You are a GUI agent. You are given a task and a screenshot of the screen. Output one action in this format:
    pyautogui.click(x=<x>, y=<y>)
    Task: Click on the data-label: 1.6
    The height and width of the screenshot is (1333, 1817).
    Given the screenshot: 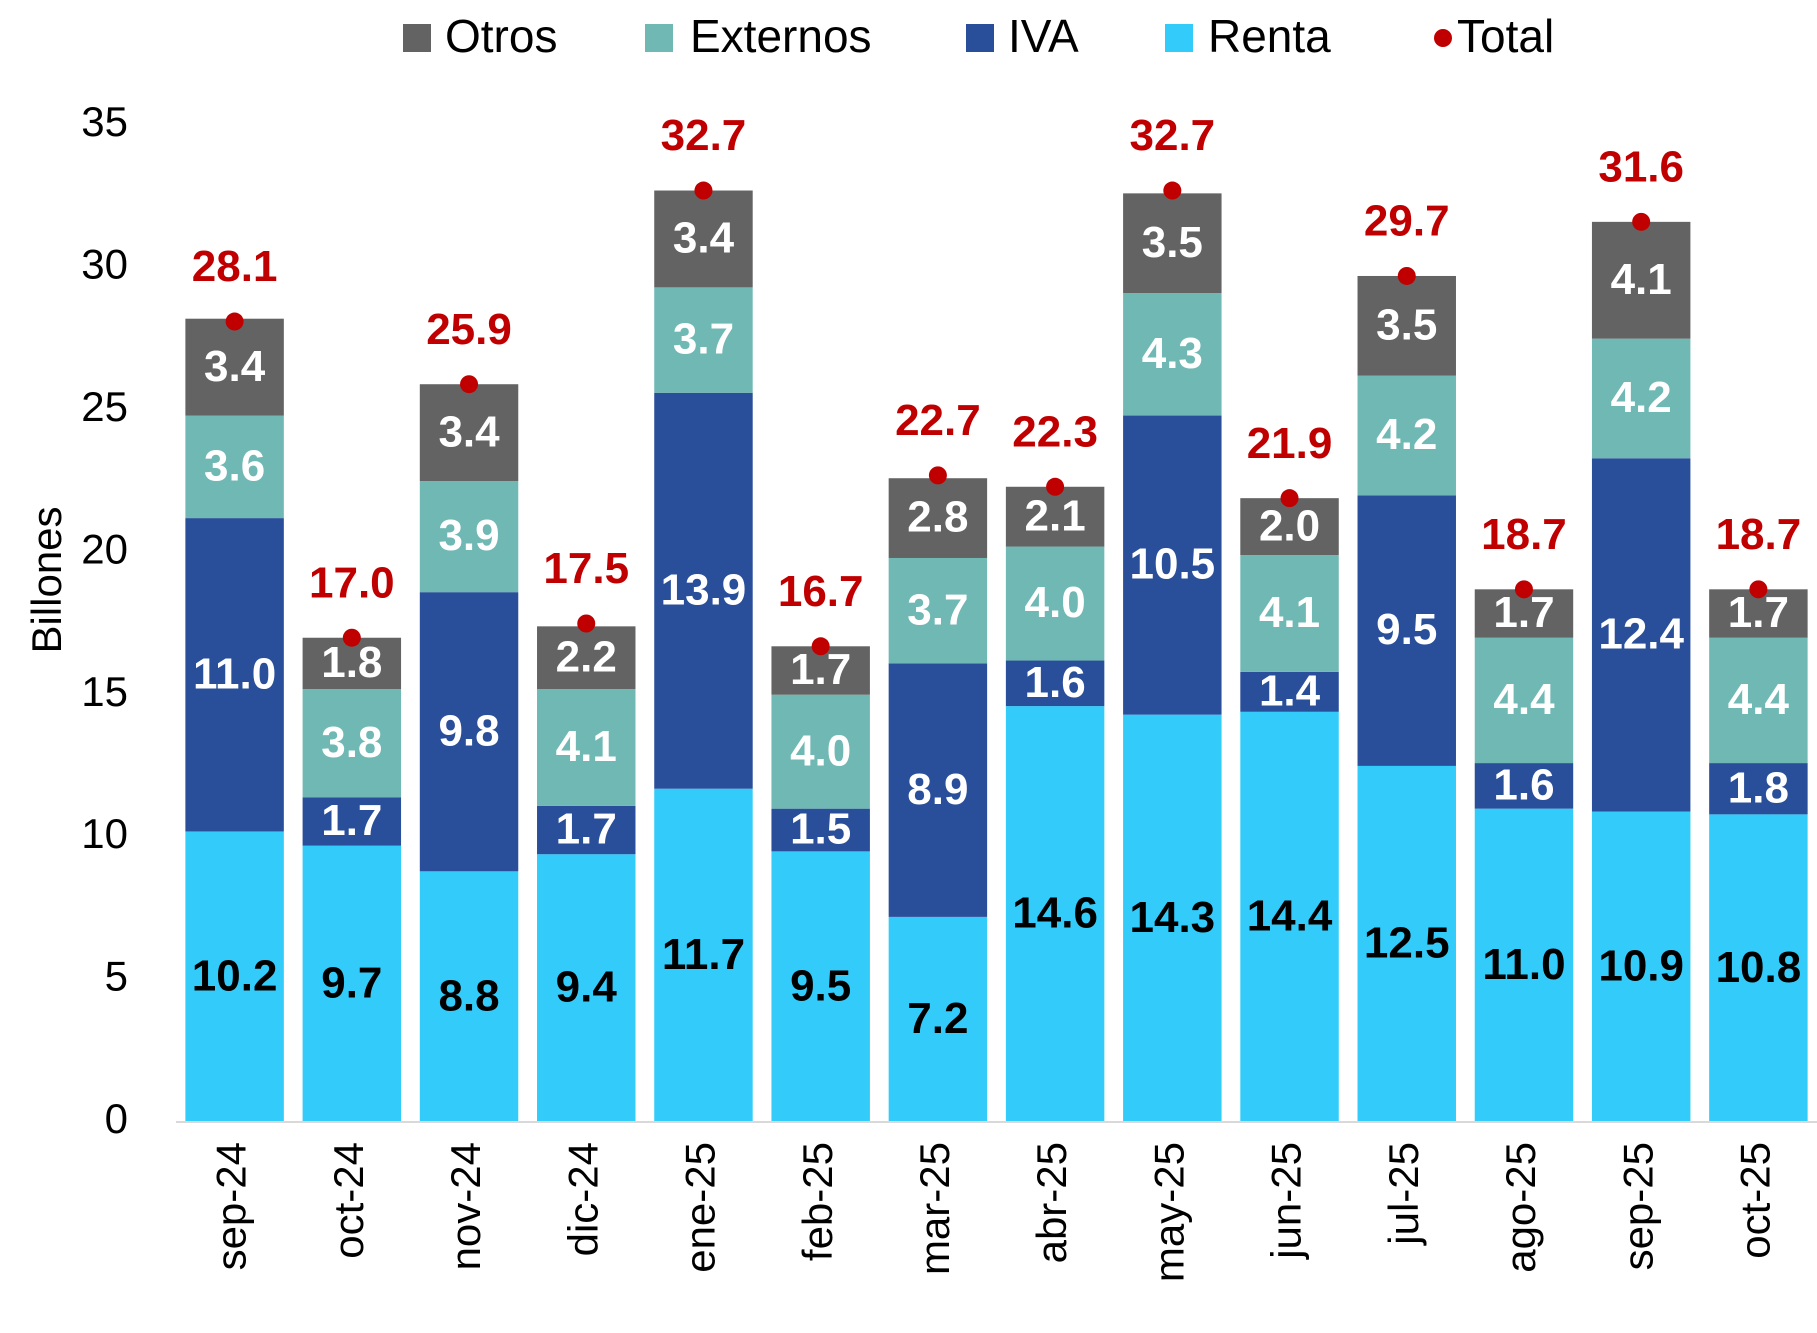 What is the action you would take?
    pyautogui.click(x=1055, y=682)
    